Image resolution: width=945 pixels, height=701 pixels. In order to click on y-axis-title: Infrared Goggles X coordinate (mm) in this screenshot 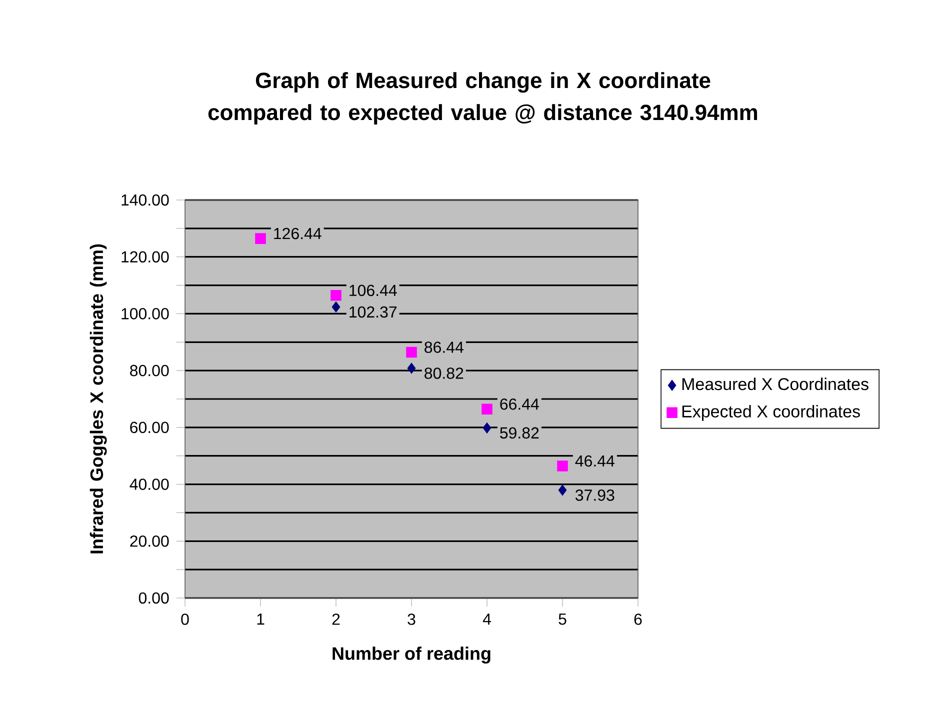, I will do `click(98, 399)`.